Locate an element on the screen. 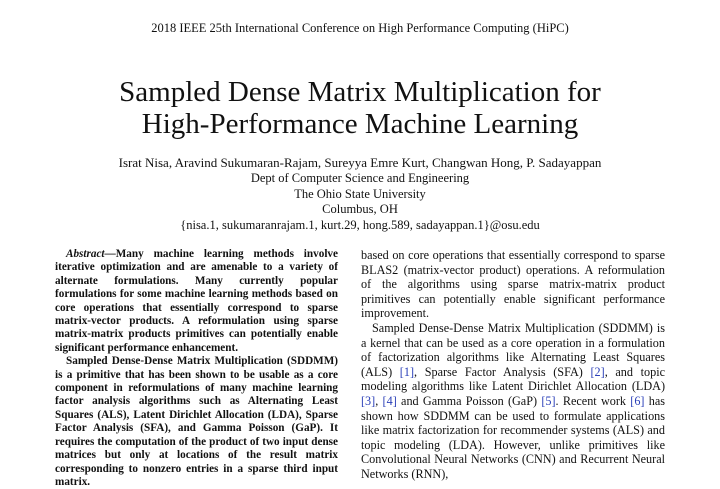  affiliation-location: Columbus, OH is located at coordinates (360, 209).